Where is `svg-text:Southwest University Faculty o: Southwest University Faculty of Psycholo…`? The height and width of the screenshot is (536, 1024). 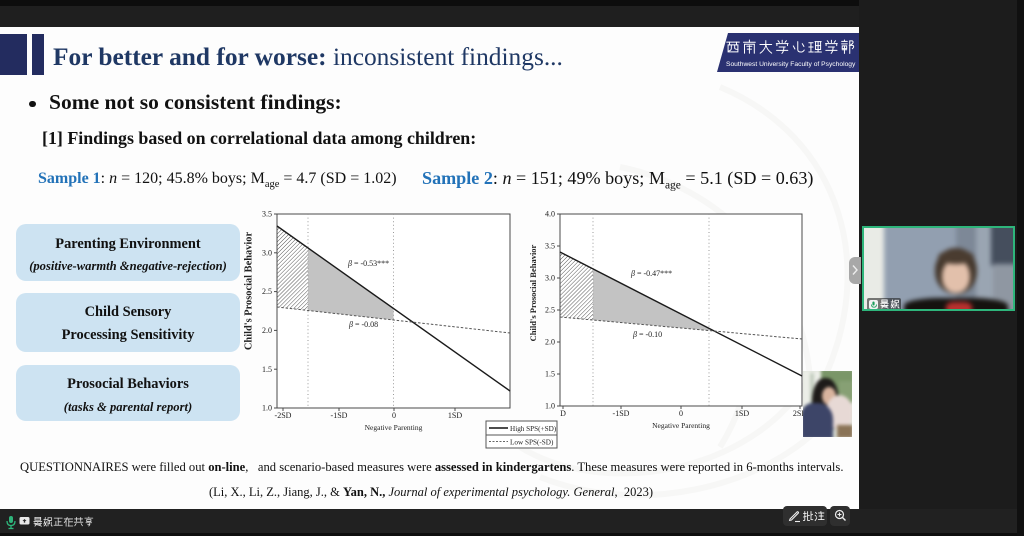 svg-text:Southwest University Faculty o: Southwest University Faculty of Psycholo… is located at coordinates (791, 64).